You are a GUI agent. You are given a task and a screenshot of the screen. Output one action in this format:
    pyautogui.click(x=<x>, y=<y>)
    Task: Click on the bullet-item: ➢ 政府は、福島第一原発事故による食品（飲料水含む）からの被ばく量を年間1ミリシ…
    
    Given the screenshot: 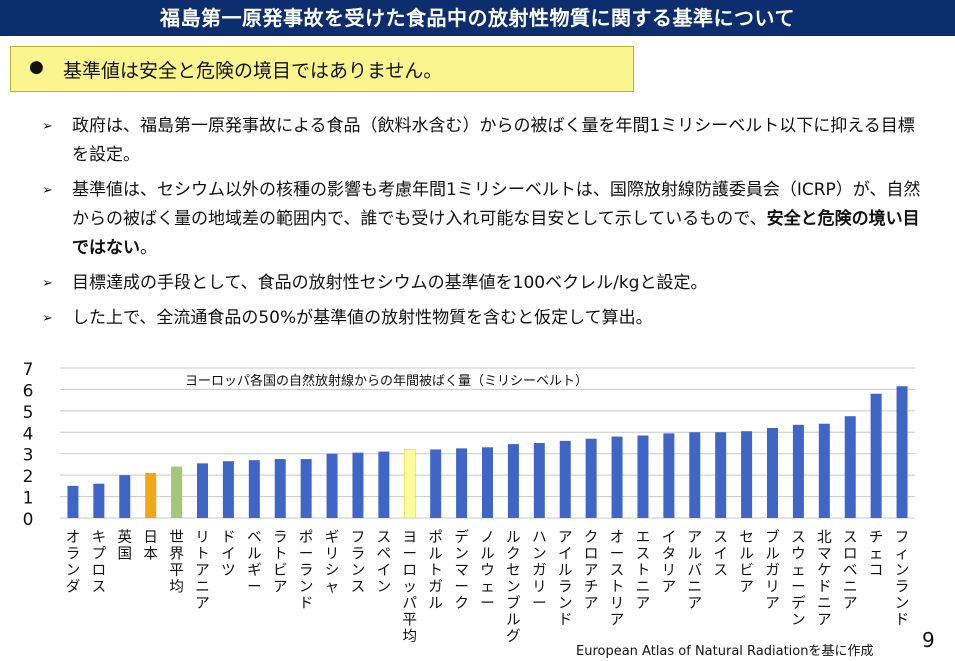 What is the action you would take?
    pyautogui.click(x=482, y=141)
    